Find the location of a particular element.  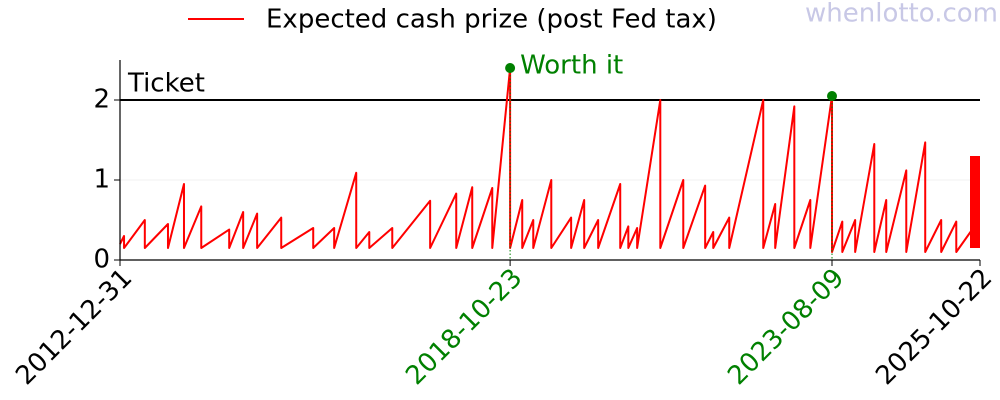

current-bar is located at coordinates (975, 202).